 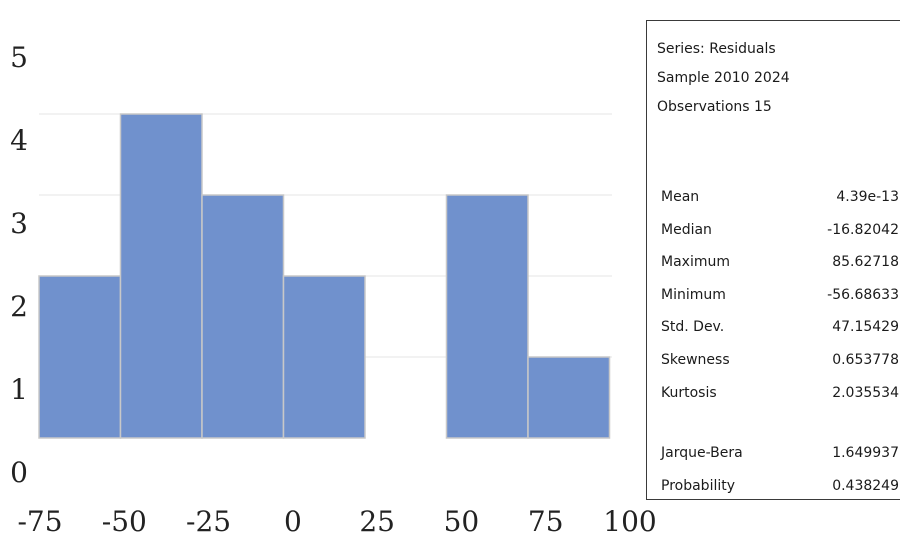 I want to click on x-tick-label: 75, so click(x=546, y=519).